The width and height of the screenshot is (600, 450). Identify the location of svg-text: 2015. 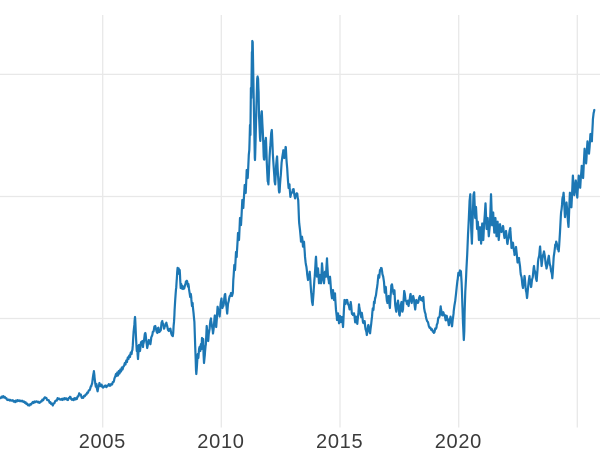
(339, 440).